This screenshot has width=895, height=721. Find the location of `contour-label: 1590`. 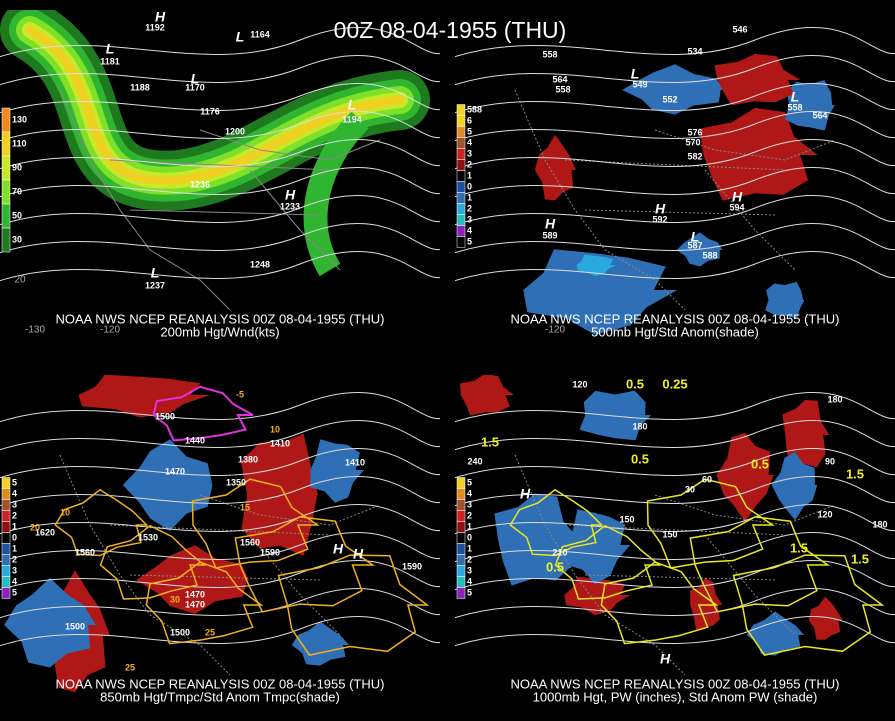

contour-label: 1590 is located at coordinates (270, 552).